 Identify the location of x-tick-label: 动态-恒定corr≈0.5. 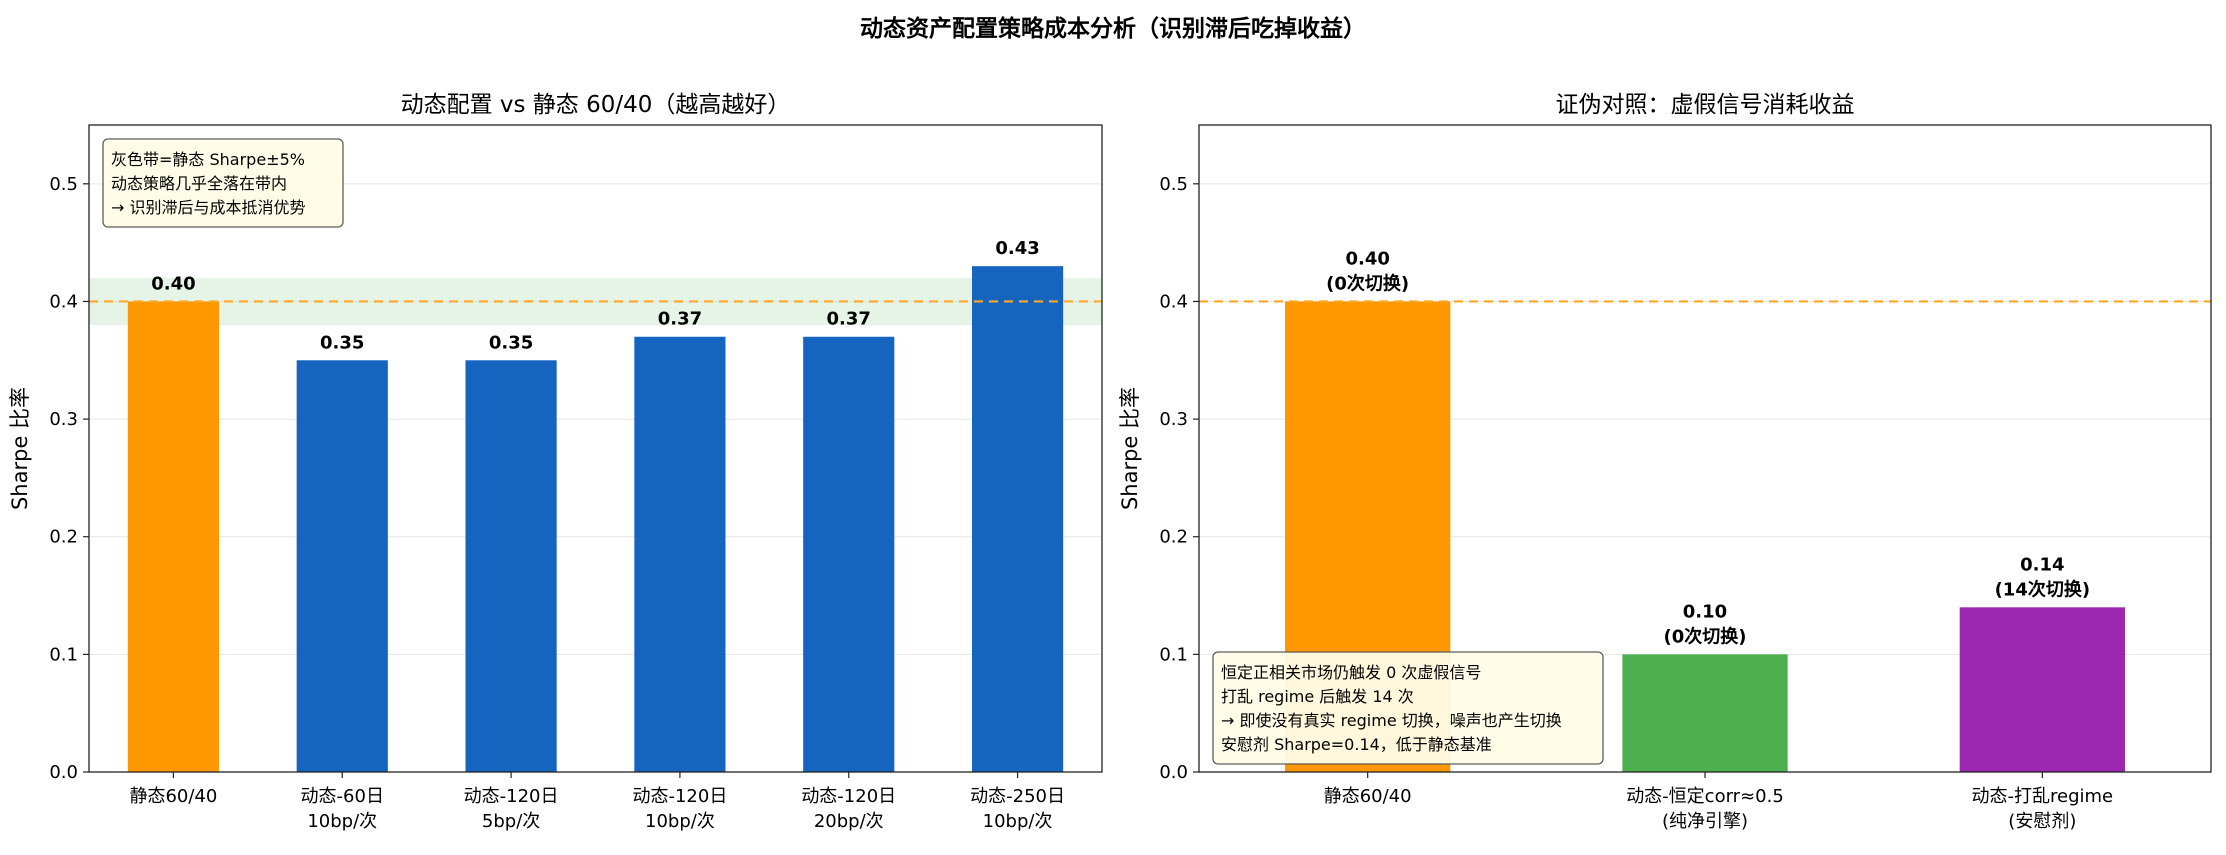
(1705, 796).